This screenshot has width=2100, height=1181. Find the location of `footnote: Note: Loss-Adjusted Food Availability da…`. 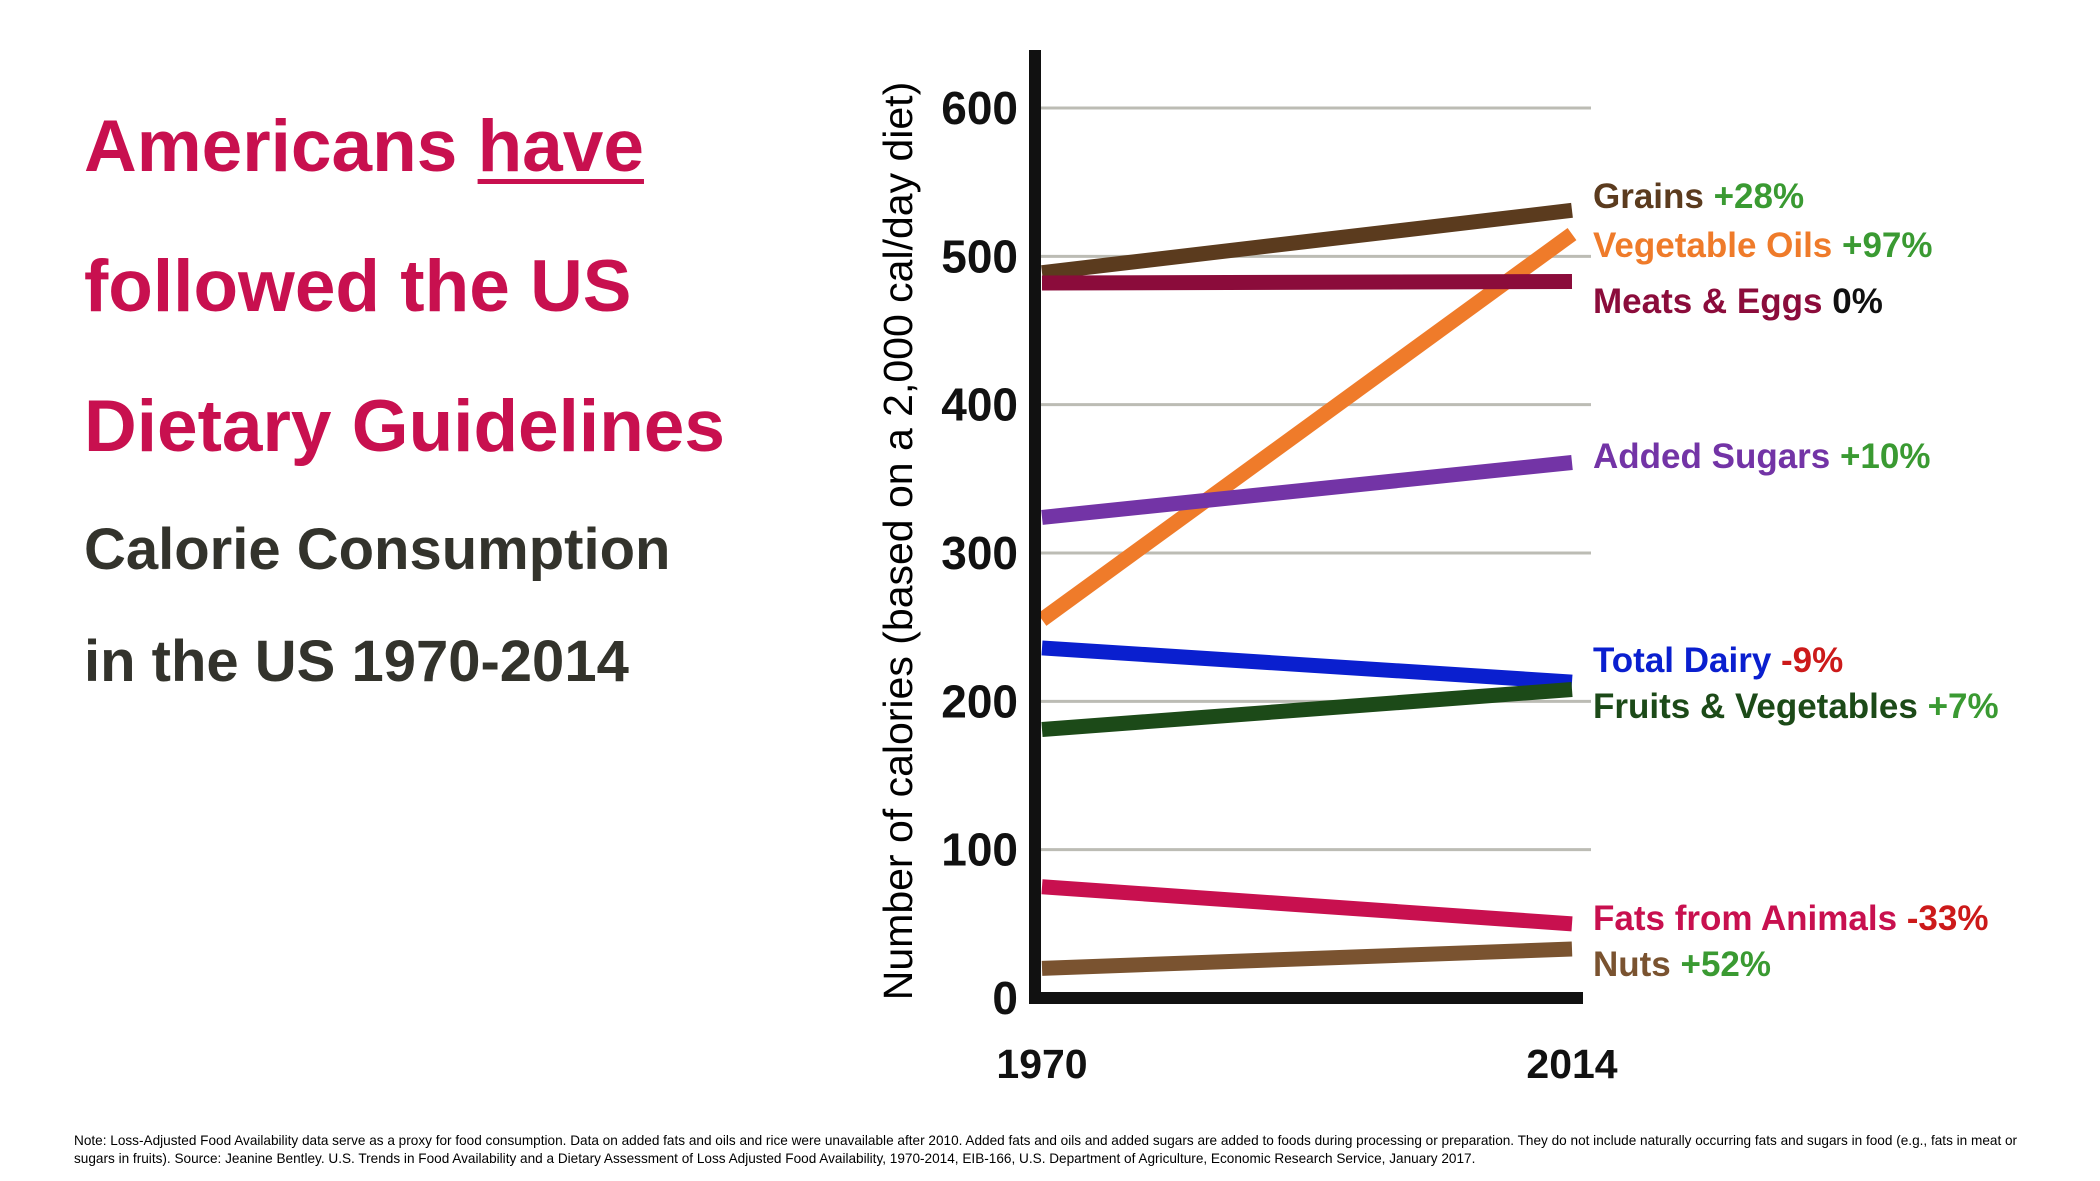

footnote: Note: Loss-Adjusted Food Availability da… is located at coordinates (1046, 1149).